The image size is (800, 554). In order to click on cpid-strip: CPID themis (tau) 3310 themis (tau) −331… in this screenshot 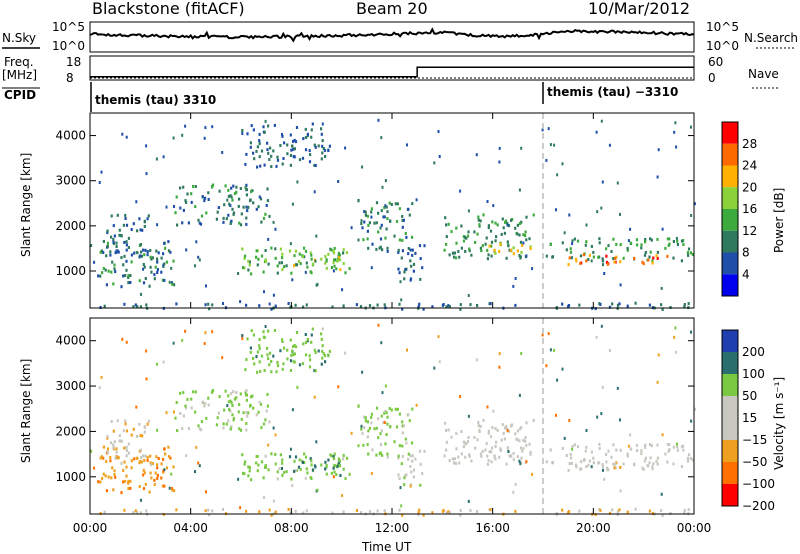, I will do `click(340, 97)`.